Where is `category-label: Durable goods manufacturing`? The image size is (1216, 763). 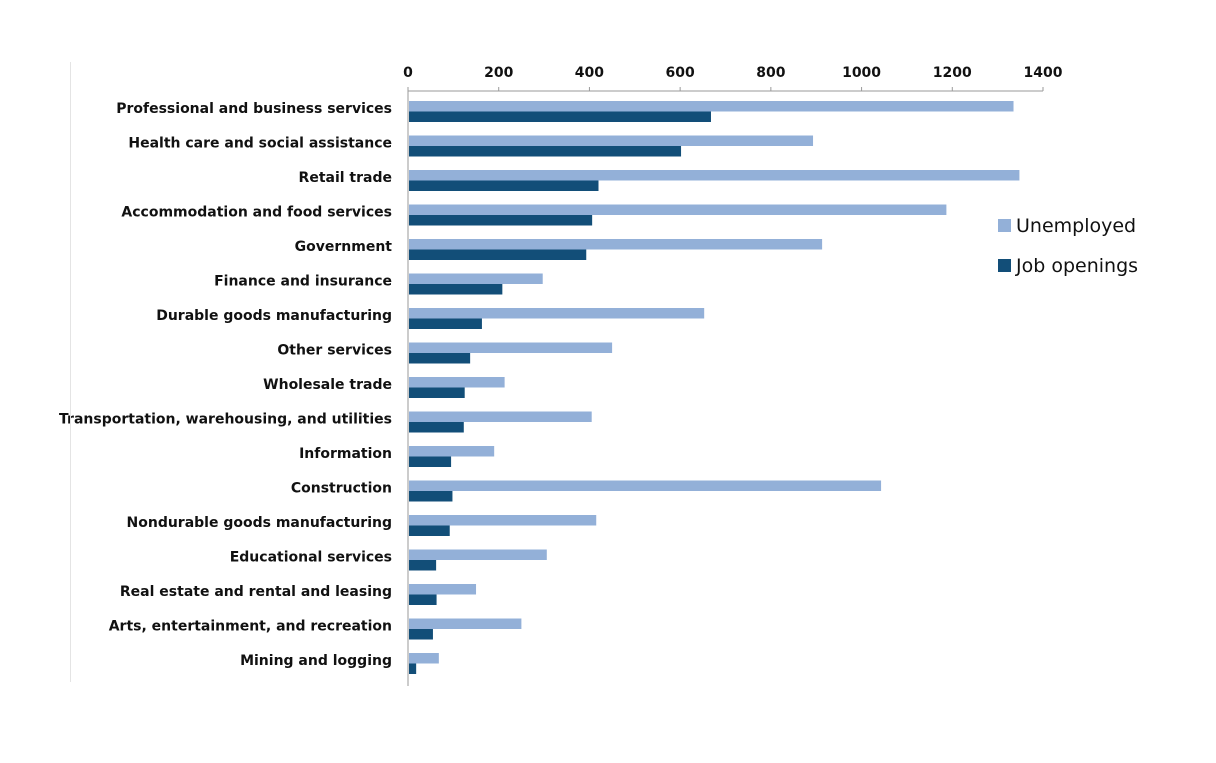
category-label: Durable goods manufacturing is located at coordinates (274, 316).